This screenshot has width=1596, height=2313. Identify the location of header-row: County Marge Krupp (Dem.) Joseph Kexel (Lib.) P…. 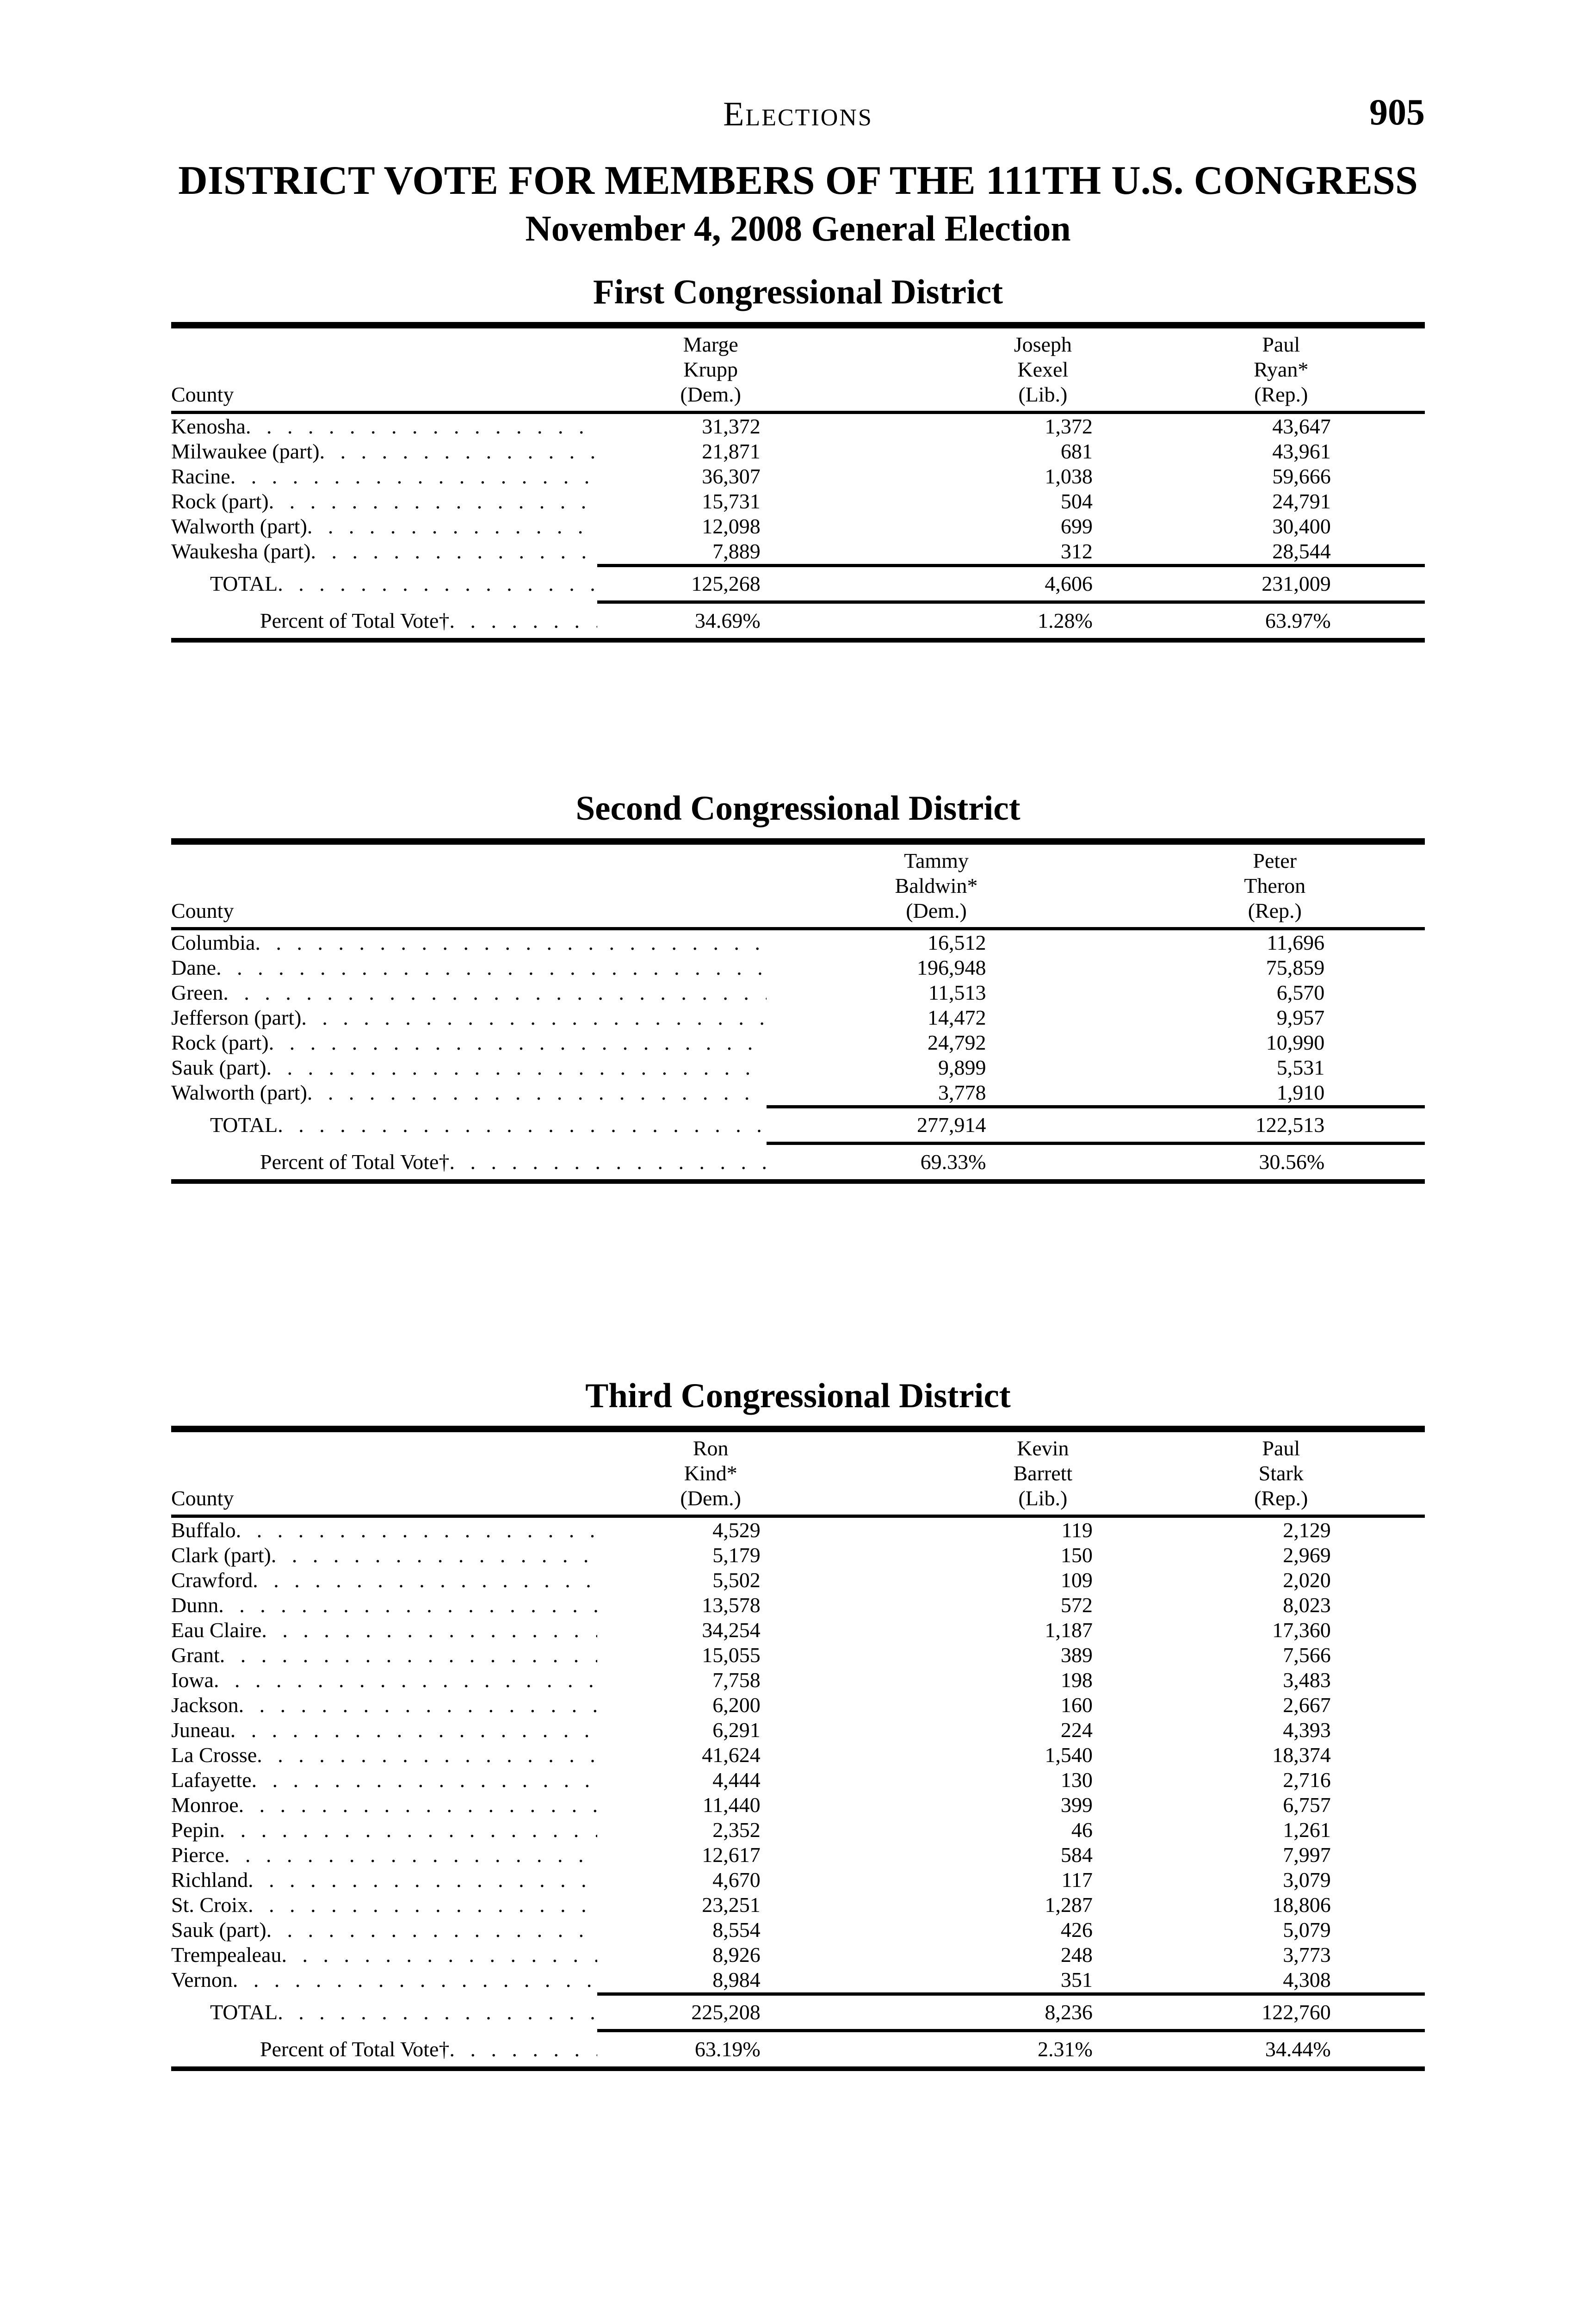
(798, 373).